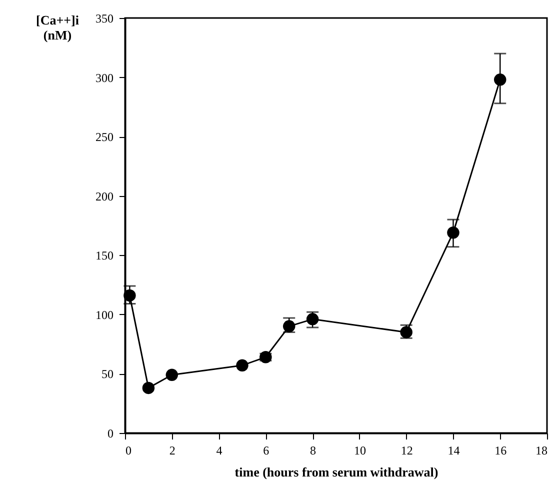 The image size is (550, 490). I want to click on x-tick-label: 4, so click(219, 451).